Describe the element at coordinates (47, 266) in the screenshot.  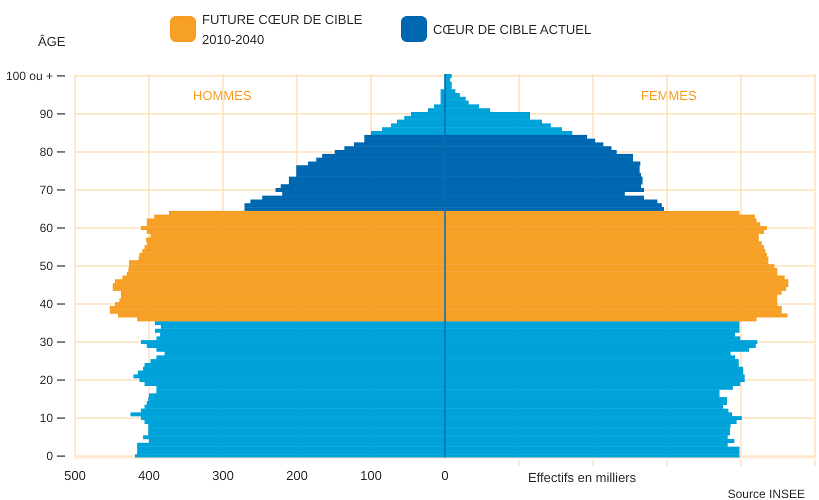
I see `y-tick-label: 50` at that location.